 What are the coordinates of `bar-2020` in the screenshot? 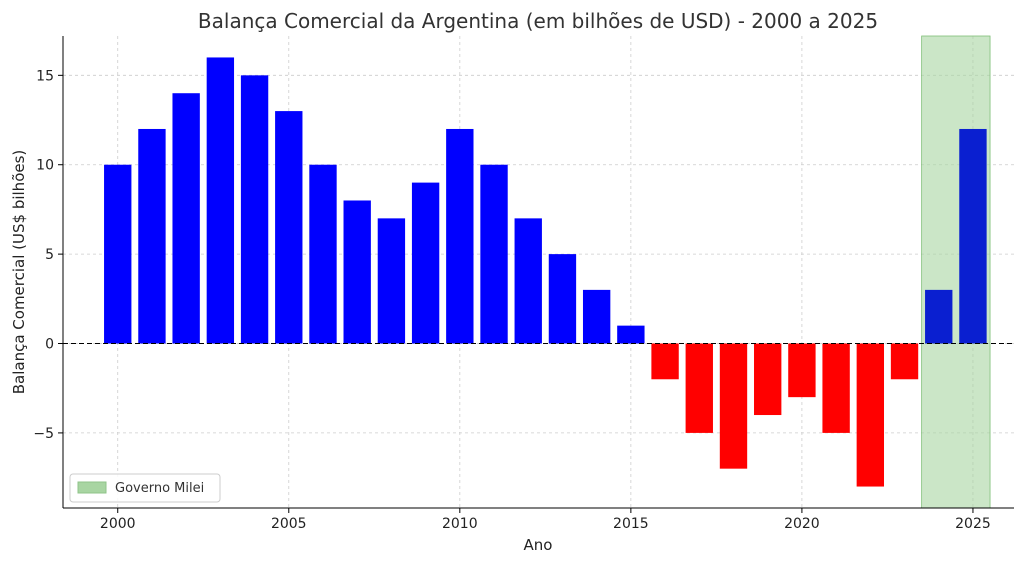 It's located at (802, 370).